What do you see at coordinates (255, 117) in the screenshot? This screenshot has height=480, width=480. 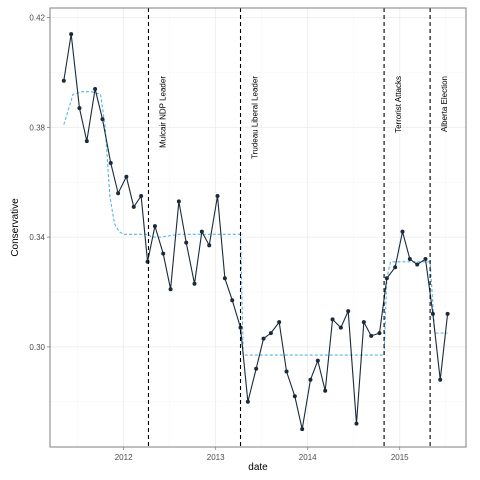 I see `event-label: Trudeau Liberal Leader` at bounding box center [255, 117].